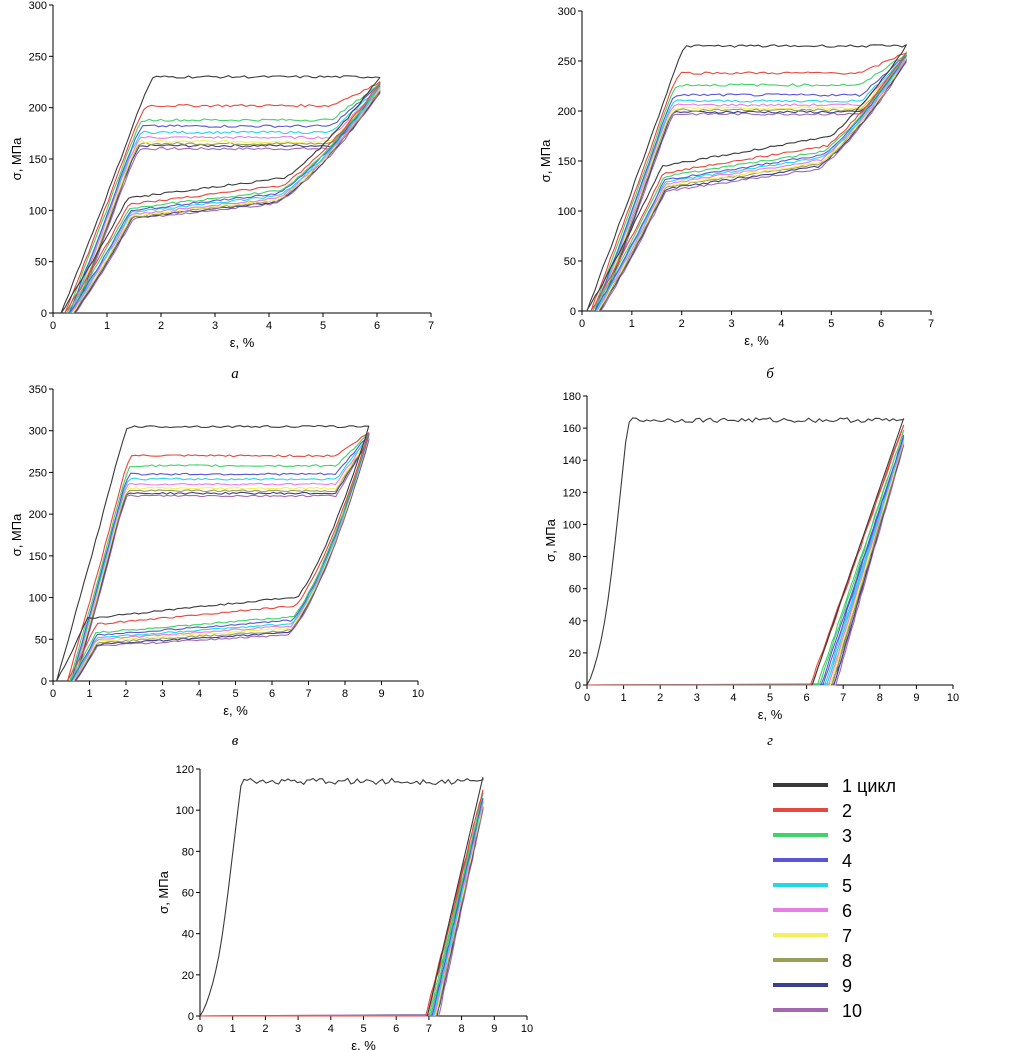 The image size is (1009, 1050). Describe the element at coordinates (847, 911) in the screenshot. I see `legend-label-6: 6` at that location.